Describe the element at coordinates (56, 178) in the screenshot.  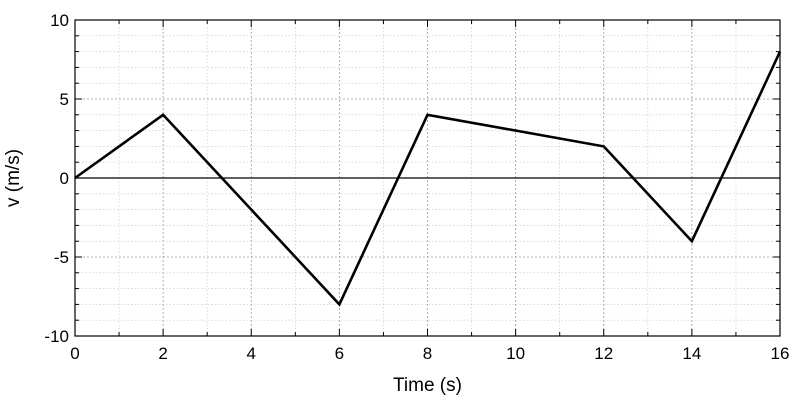
I see `y-axis-tick-labels: -10 -5 0 5 10` at that location.